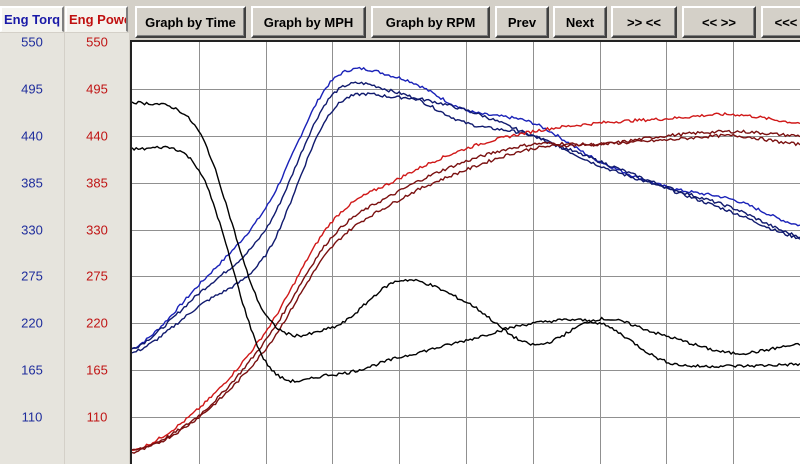 The width and height of the screenshot is (800, 464). I want to click on torque-tick-label: 495, so click(32, 89).